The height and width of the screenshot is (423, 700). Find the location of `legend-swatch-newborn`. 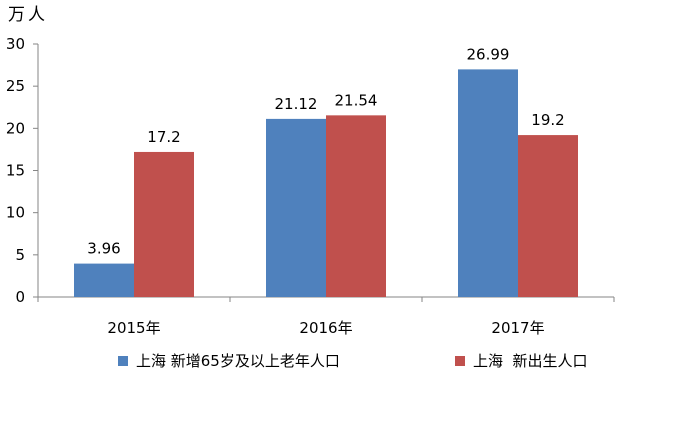

legend-swatch-newborn is located at coordinates (460, 360).